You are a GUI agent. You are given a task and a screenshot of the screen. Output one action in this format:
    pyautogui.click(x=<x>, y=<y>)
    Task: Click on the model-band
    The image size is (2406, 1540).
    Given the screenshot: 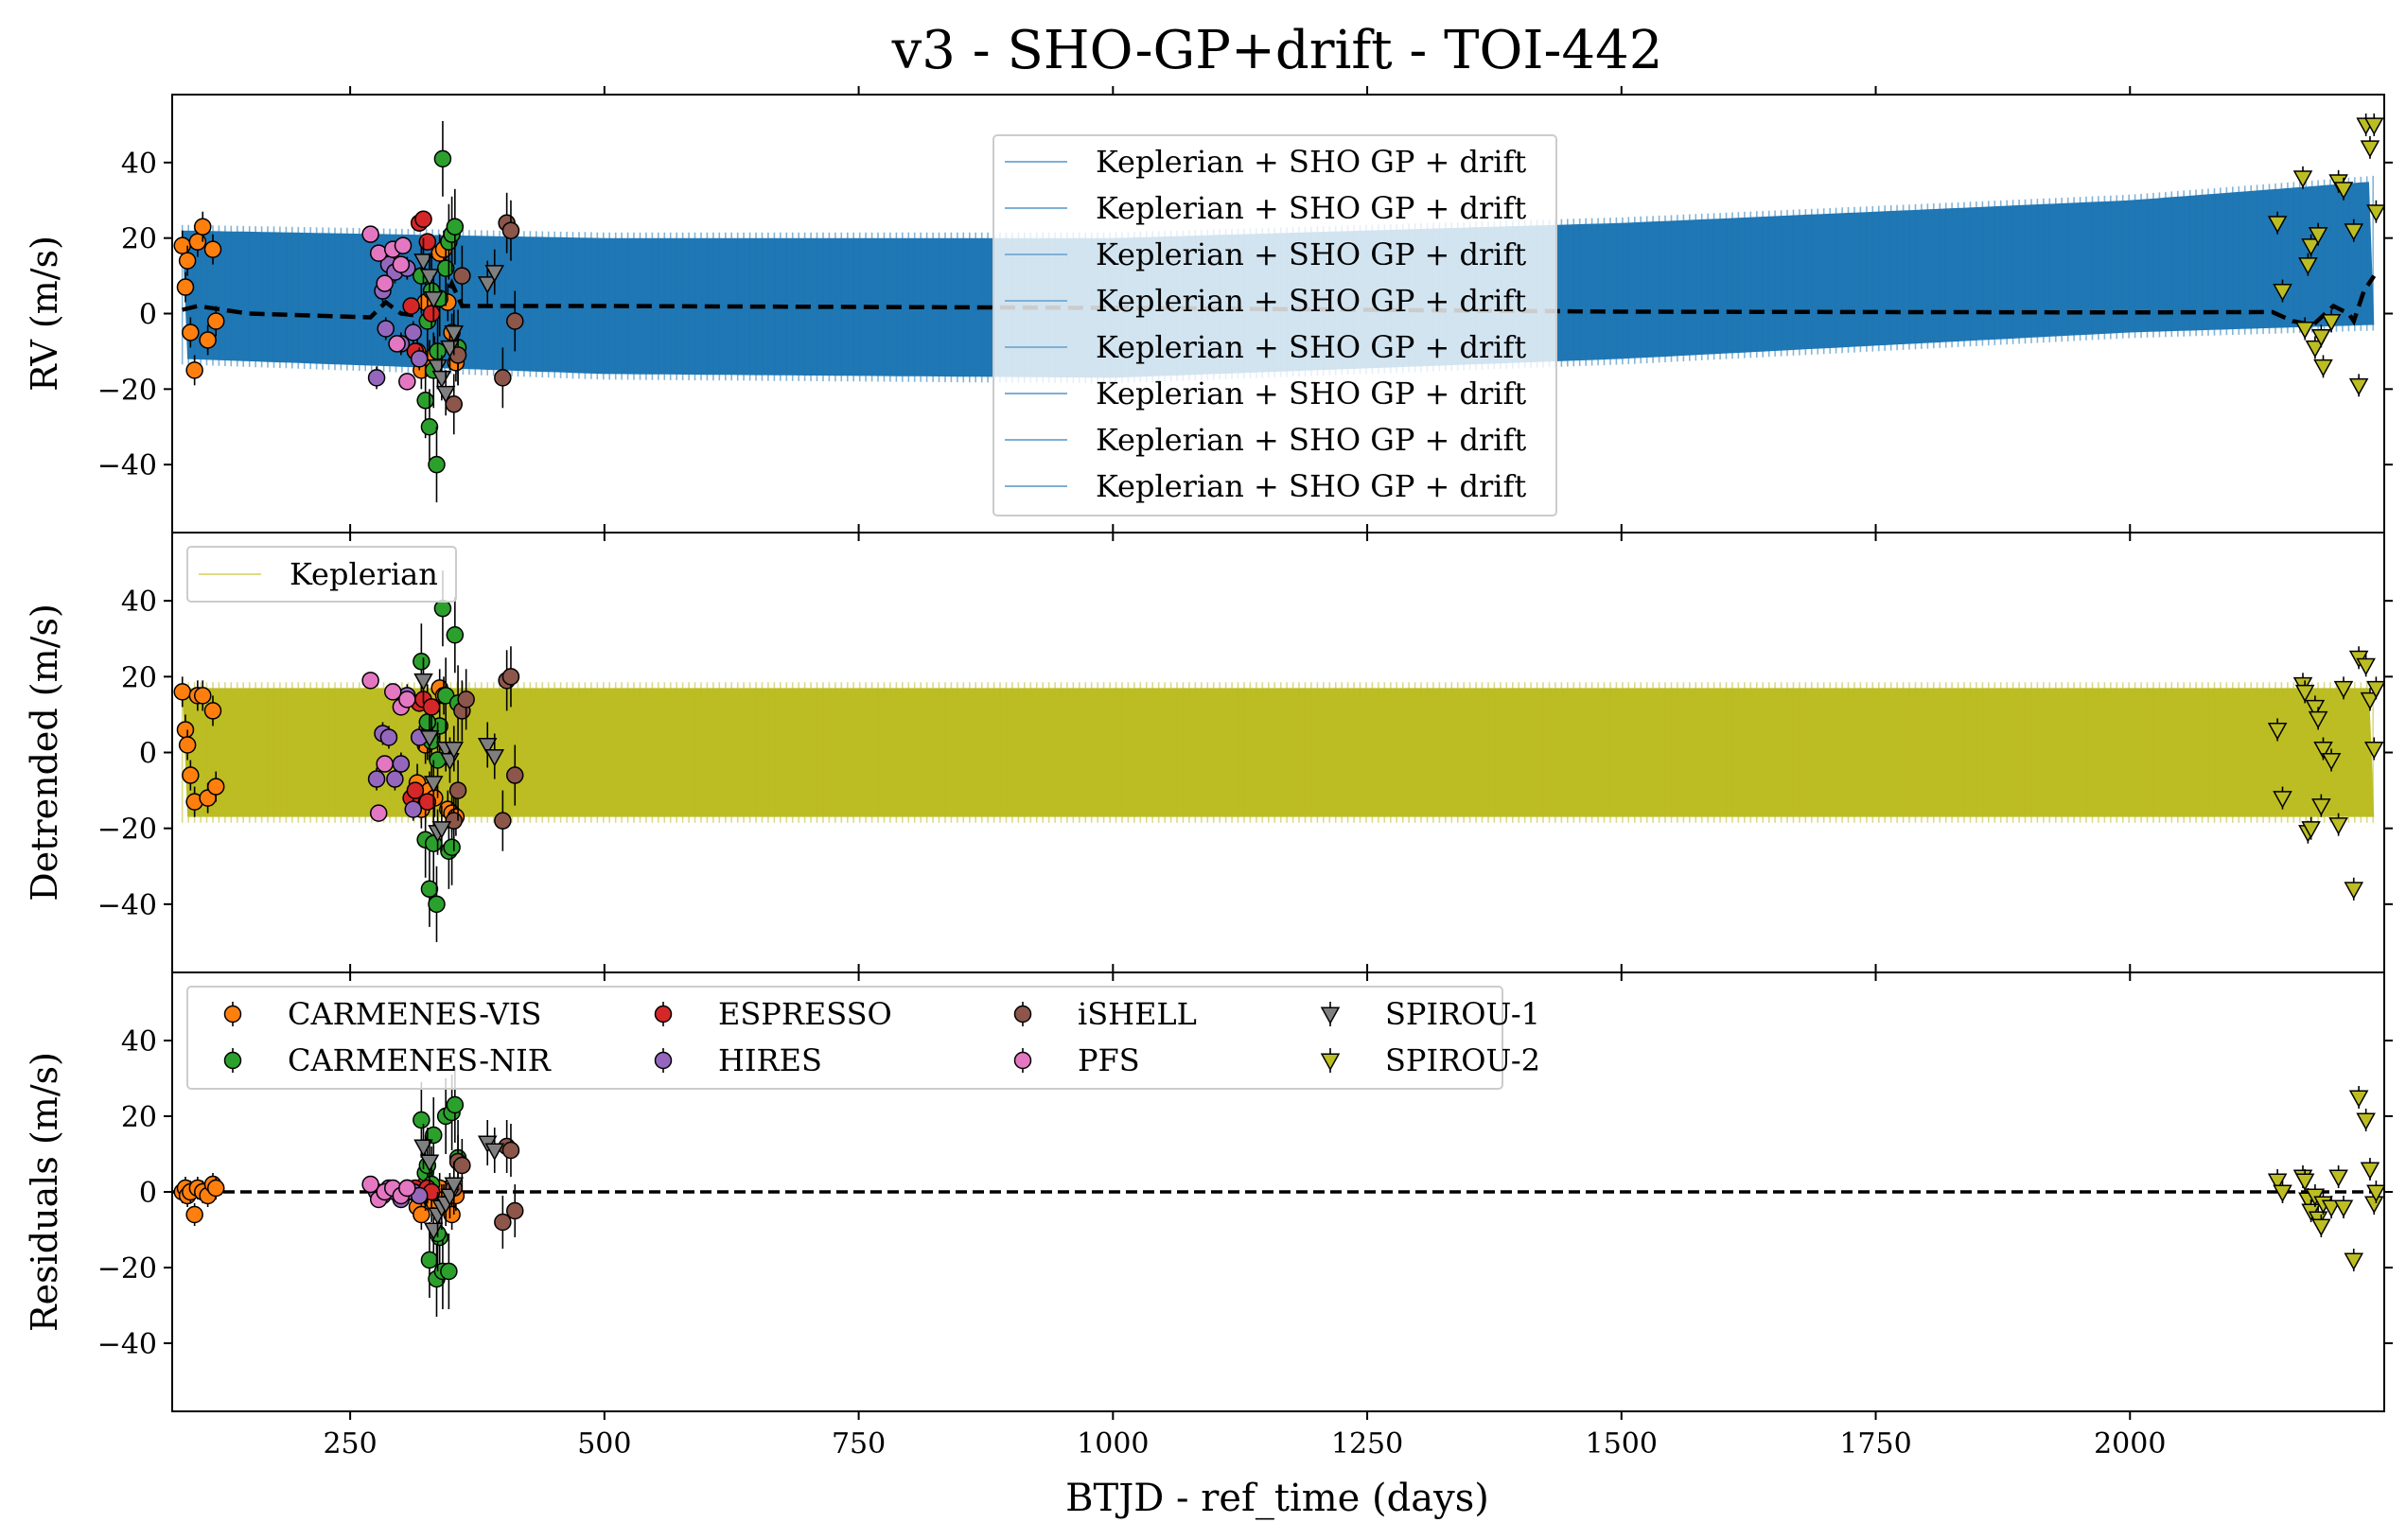 What is the action you would take?
    pyautogui.click(x=1279, y=752)
    